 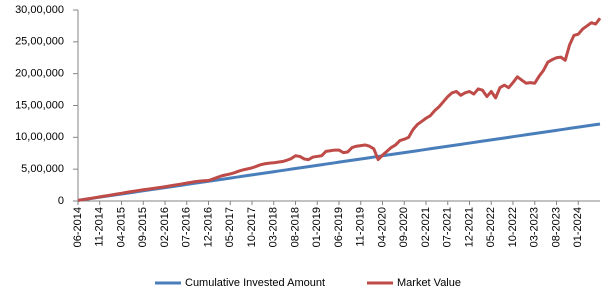 I want to click on y-tick-label: 15,00,000, so click(x=39, y=105).